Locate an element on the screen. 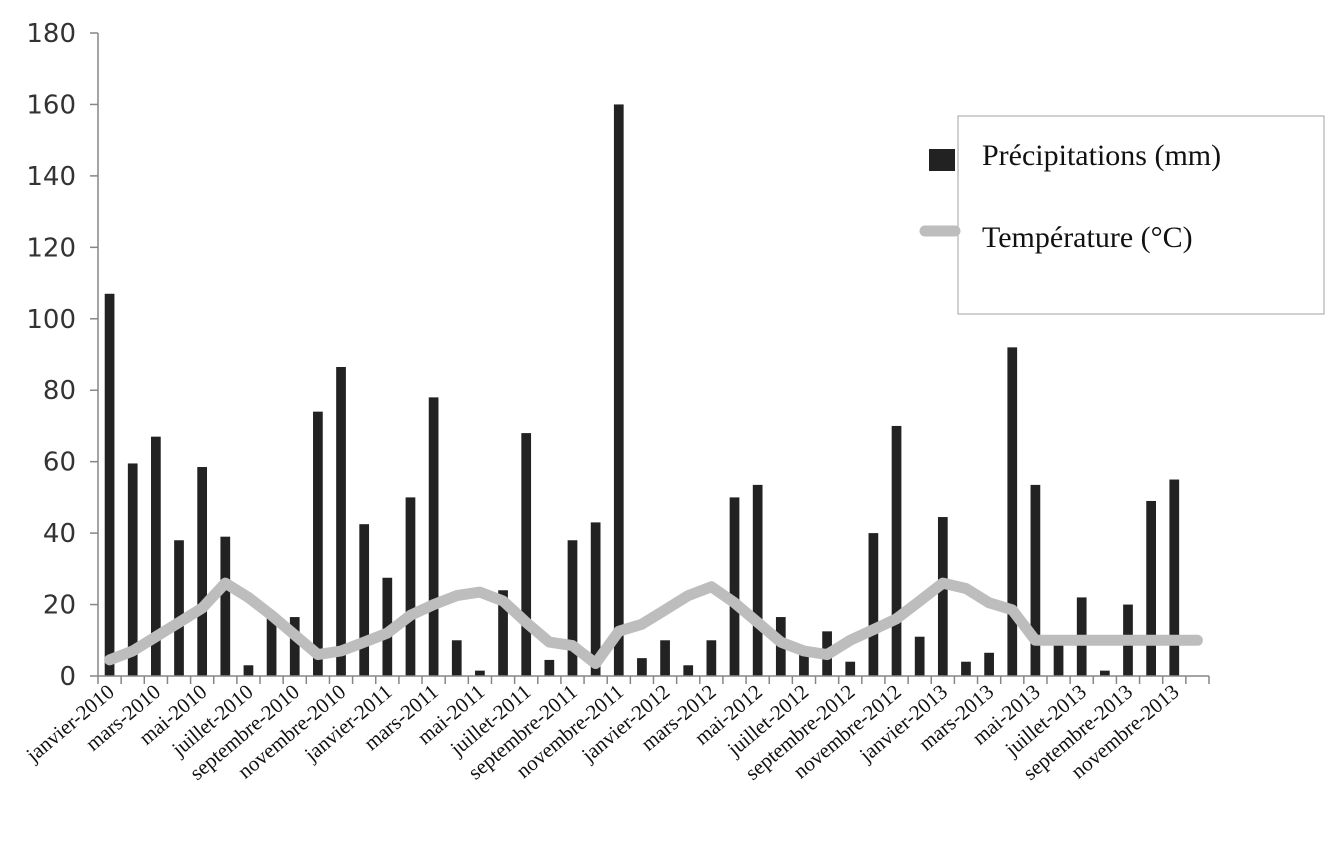 This screenshot has width=1325, height=844. y-tick-label: 80 is located at coordinates (59, 391).